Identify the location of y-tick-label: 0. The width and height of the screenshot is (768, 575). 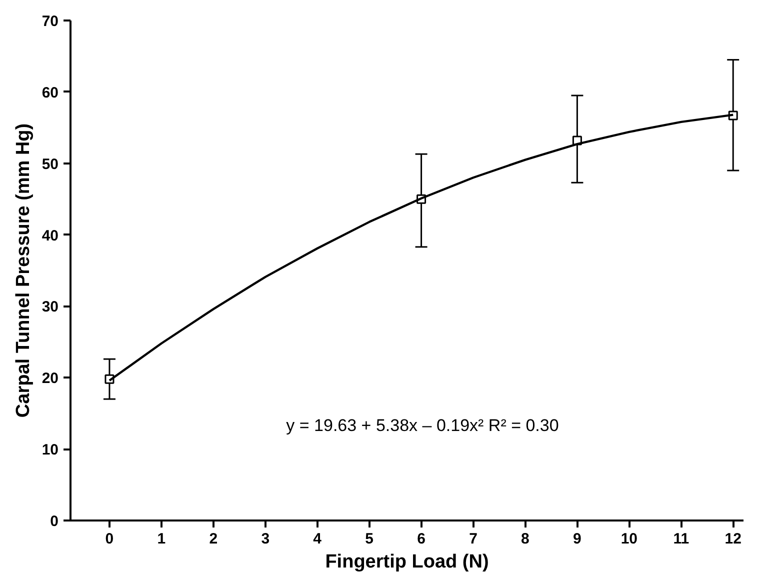
(54, 521).